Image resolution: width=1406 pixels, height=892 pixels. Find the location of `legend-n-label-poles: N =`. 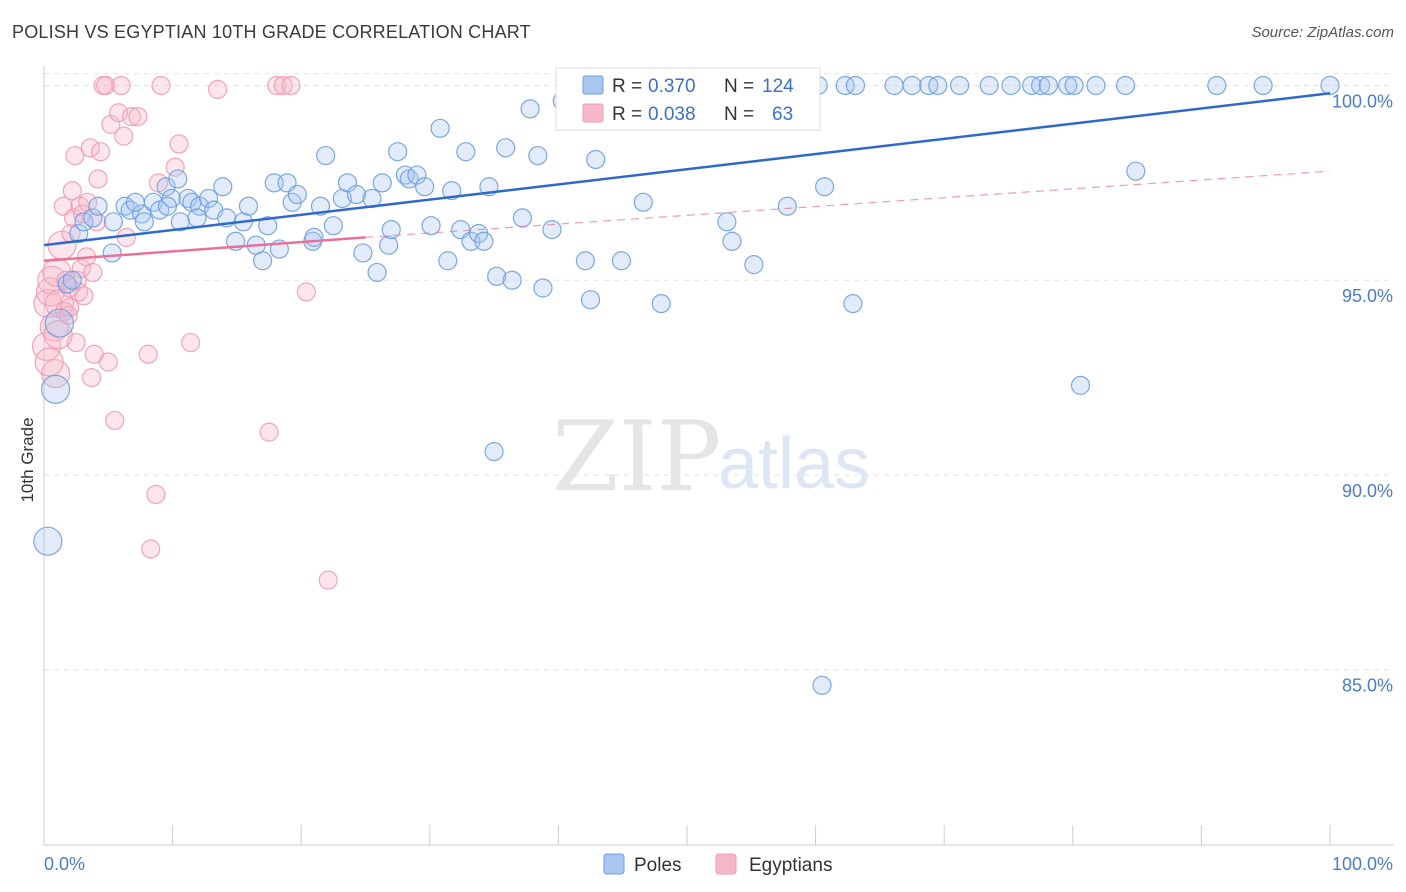

legend-n-label-poles: N = is located at coordinates (739, 86).